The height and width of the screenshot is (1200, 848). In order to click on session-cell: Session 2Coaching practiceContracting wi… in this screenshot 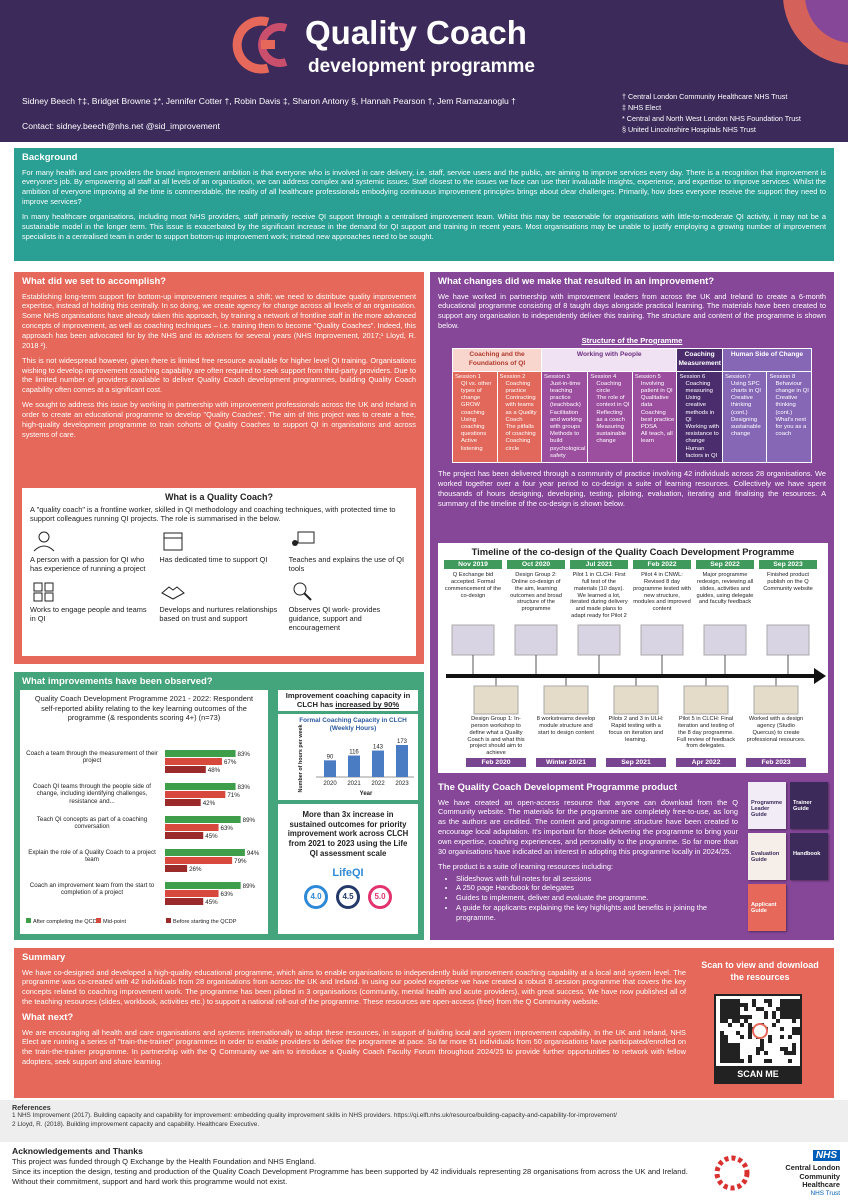, I will do `click(519, 417)`.